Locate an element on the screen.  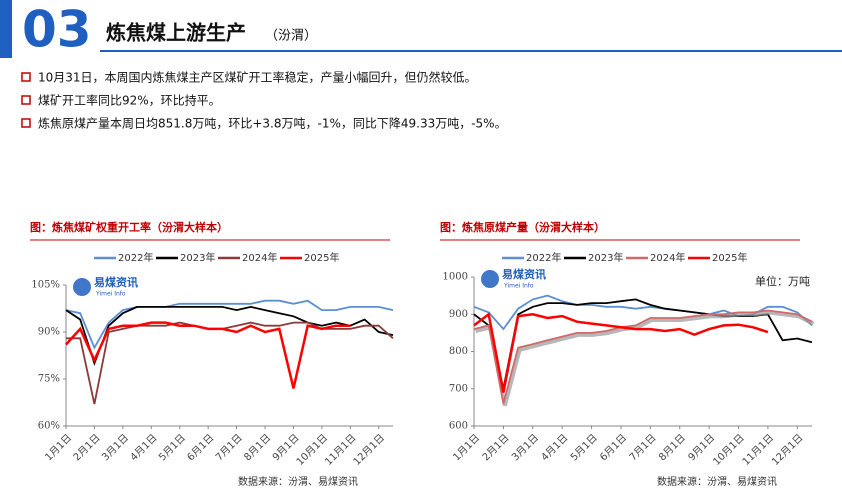
chart-title: 图：炼焦煤矿权重开工率（汾渭大样本） is located at coordinates (129, 227).